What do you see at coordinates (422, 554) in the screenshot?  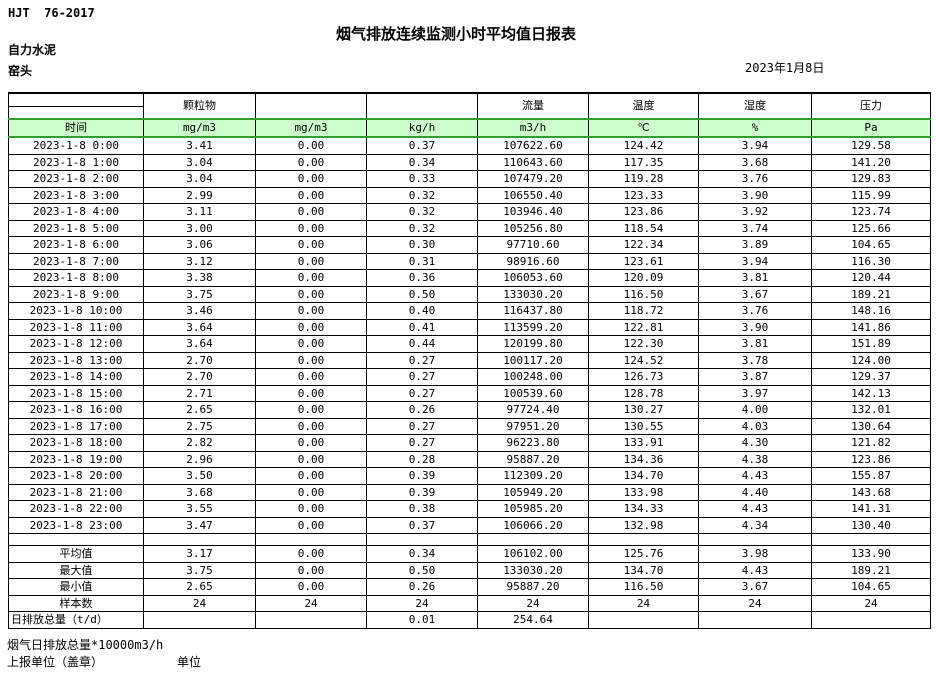 I see `summary-value: 0.34` at bounding box center [422, 554].